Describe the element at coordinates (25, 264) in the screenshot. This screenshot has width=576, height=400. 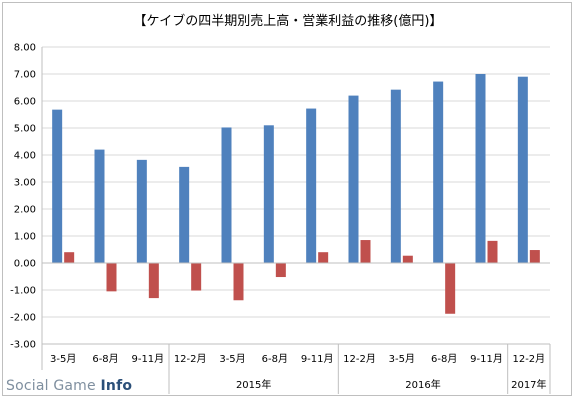
I see `y-tick-label: 0.00` at that location.